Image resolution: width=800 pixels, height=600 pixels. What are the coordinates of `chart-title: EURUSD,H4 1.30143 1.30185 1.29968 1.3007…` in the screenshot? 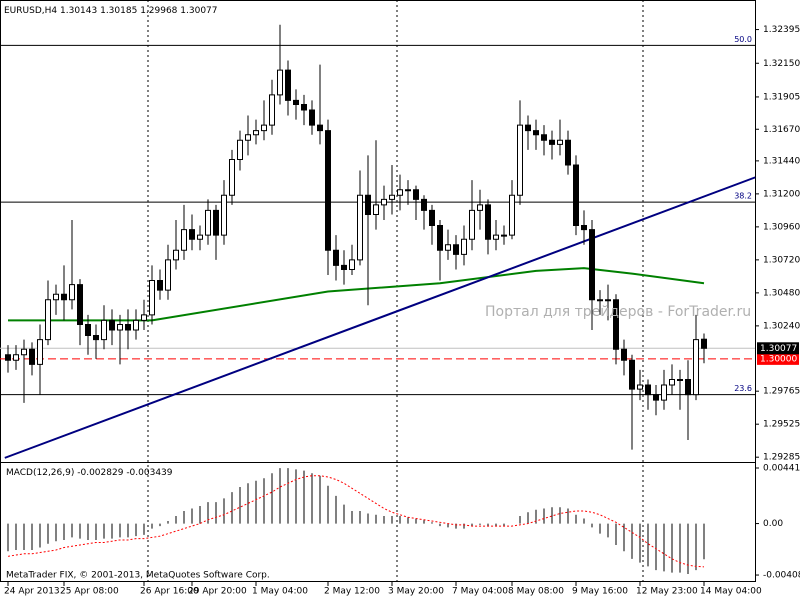 It's located at (111, 11).